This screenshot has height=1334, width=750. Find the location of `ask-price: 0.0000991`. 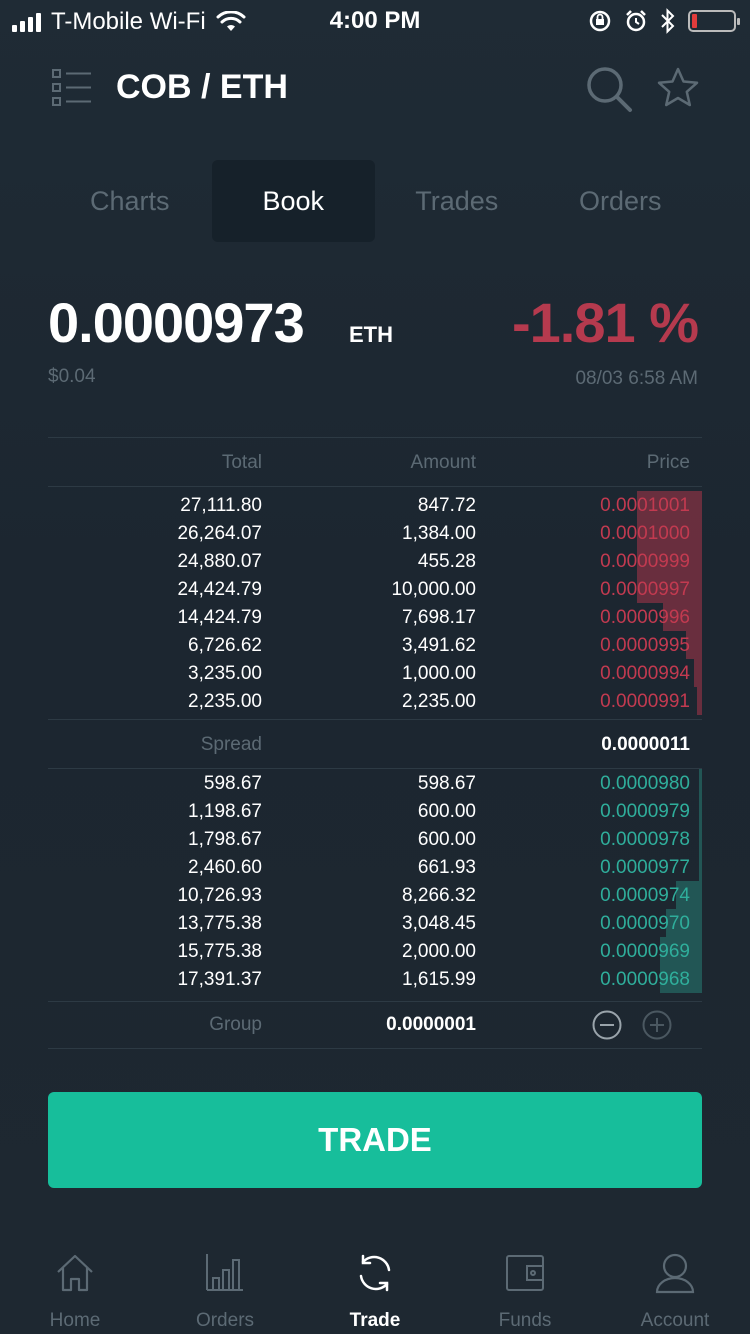

ask-price: 0.0000991 is located at coordinates (645, 701).